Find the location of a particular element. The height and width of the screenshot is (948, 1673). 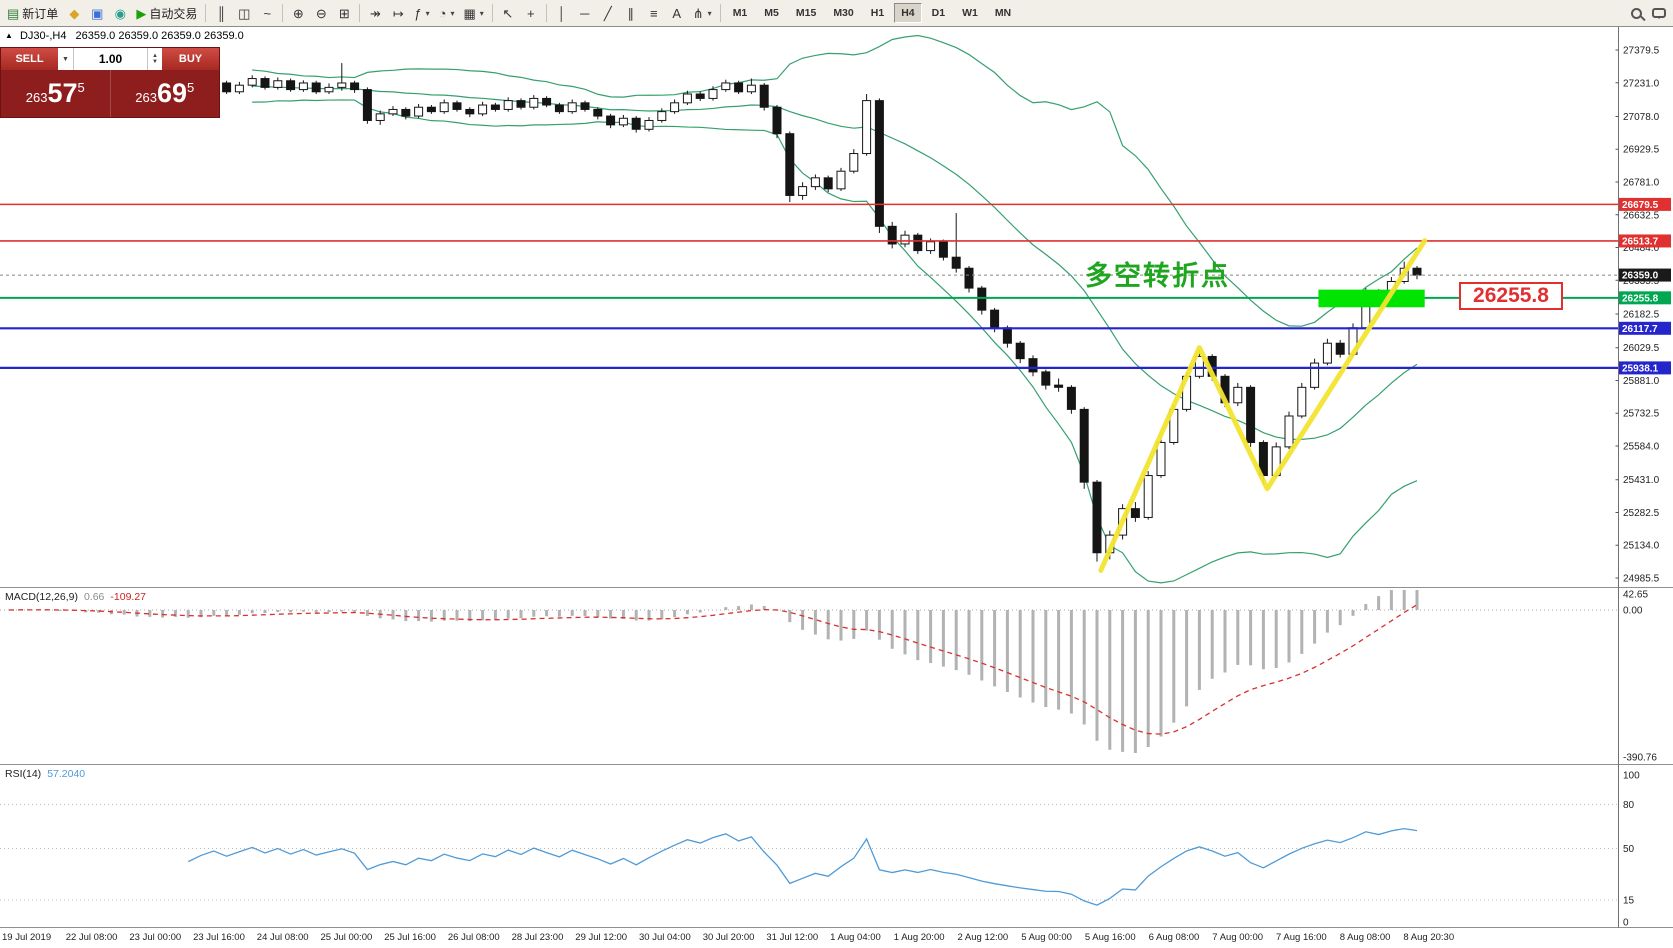

svg-text: 30 Jul 20:00 is located at coordinates (729, 937).